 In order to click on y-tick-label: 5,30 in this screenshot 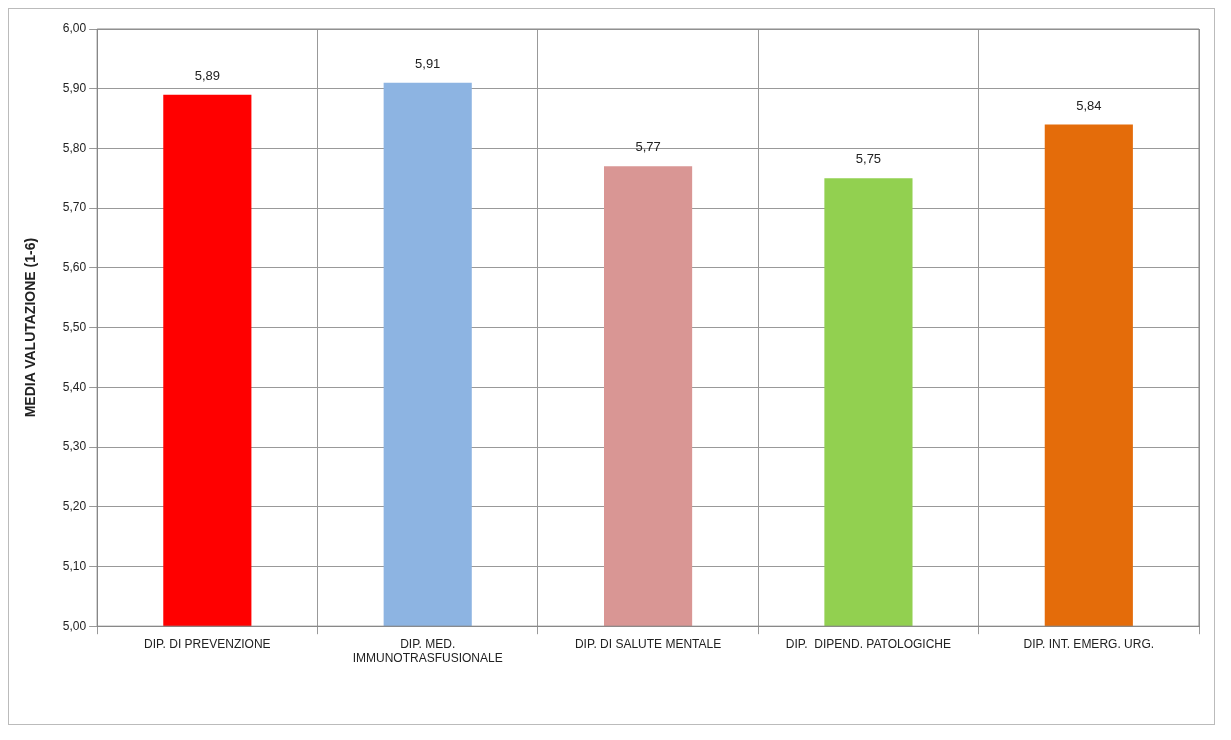, I will do `click(74, 446)`.